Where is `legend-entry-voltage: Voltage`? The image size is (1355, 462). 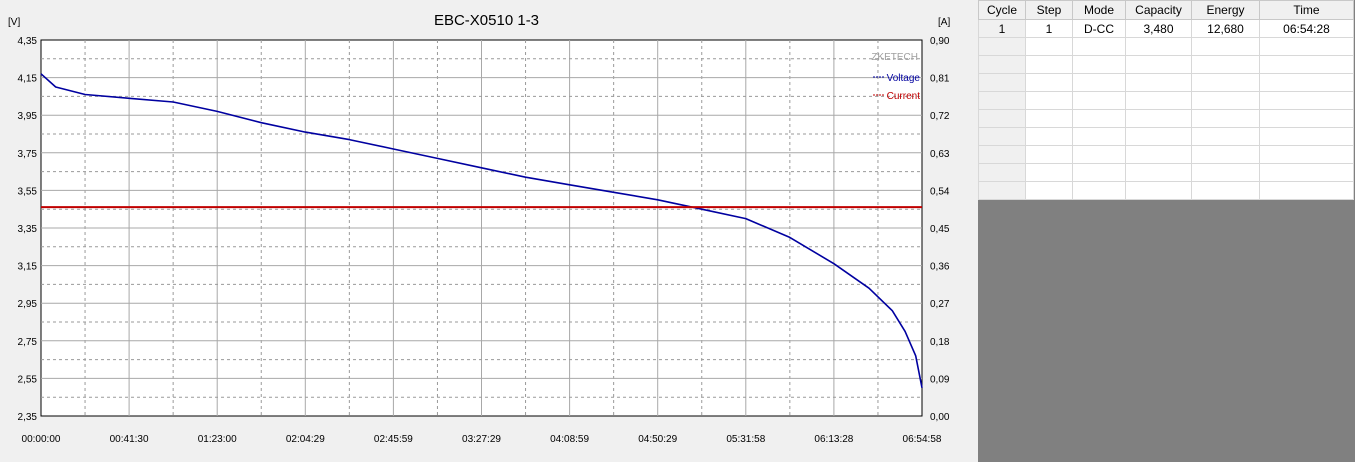 legend-entry-voltage: Voltage is located at coordinates (904, 78).